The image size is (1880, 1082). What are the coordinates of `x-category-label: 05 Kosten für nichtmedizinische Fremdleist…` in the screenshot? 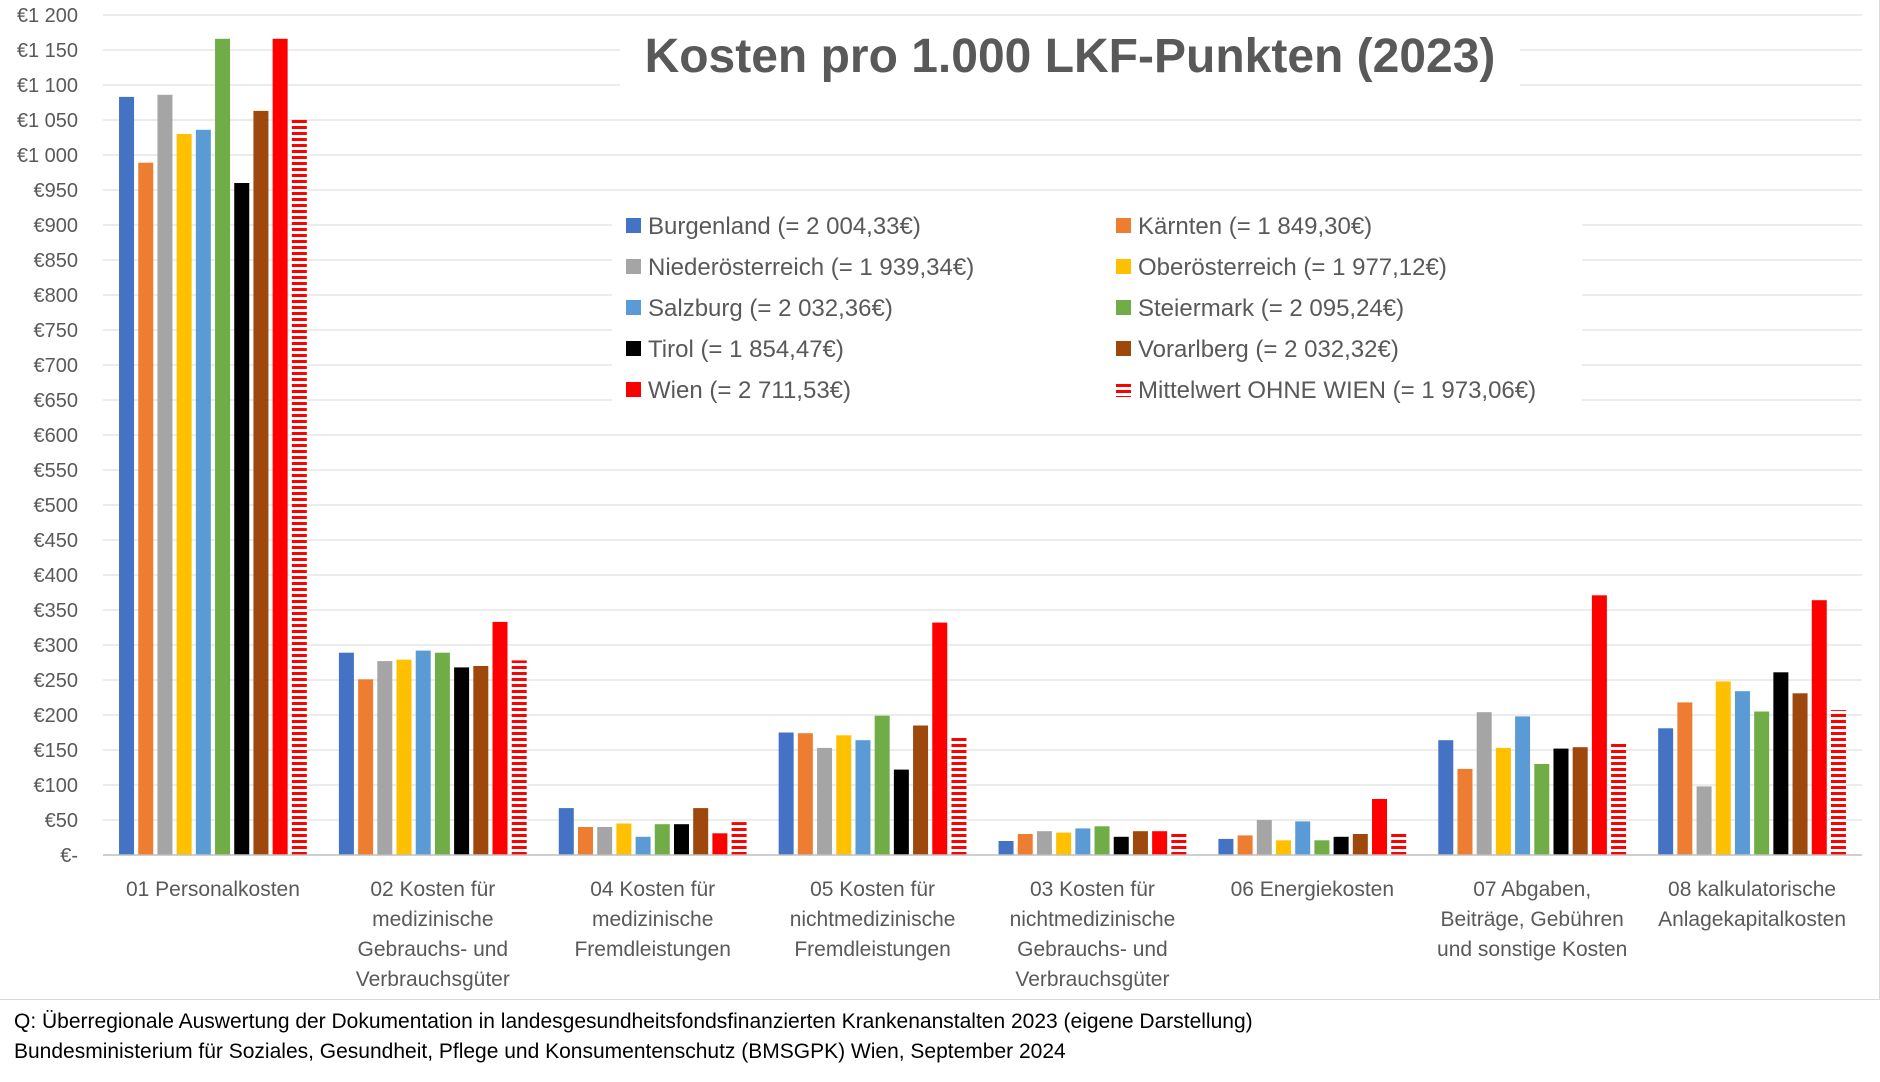 It's located at (873, 919).